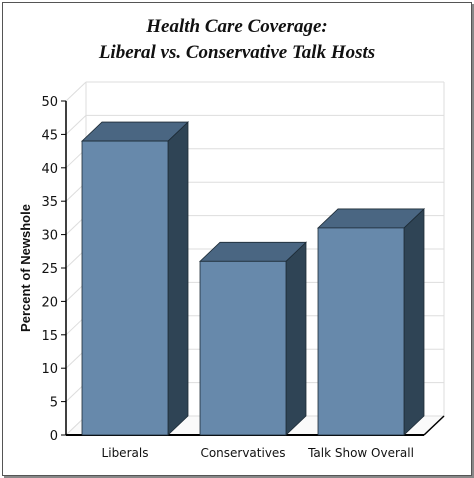 This screenshot has height=478, width=474. I want to click on y-tick-label: 30, so click(49, 236).